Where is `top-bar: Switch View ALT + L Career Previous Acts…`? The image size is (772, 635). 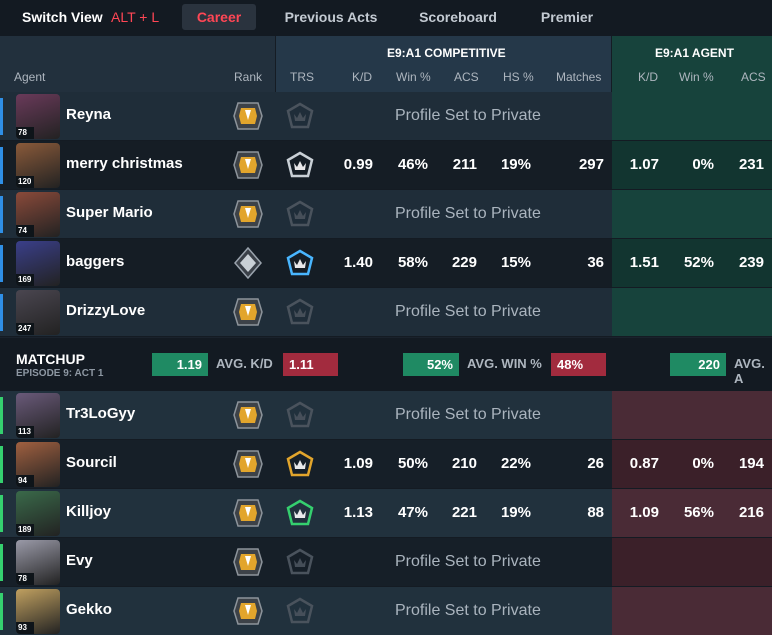 top-bar: Switch View ALT + L Career Previous Acts… is located at coordinates (386, 18).